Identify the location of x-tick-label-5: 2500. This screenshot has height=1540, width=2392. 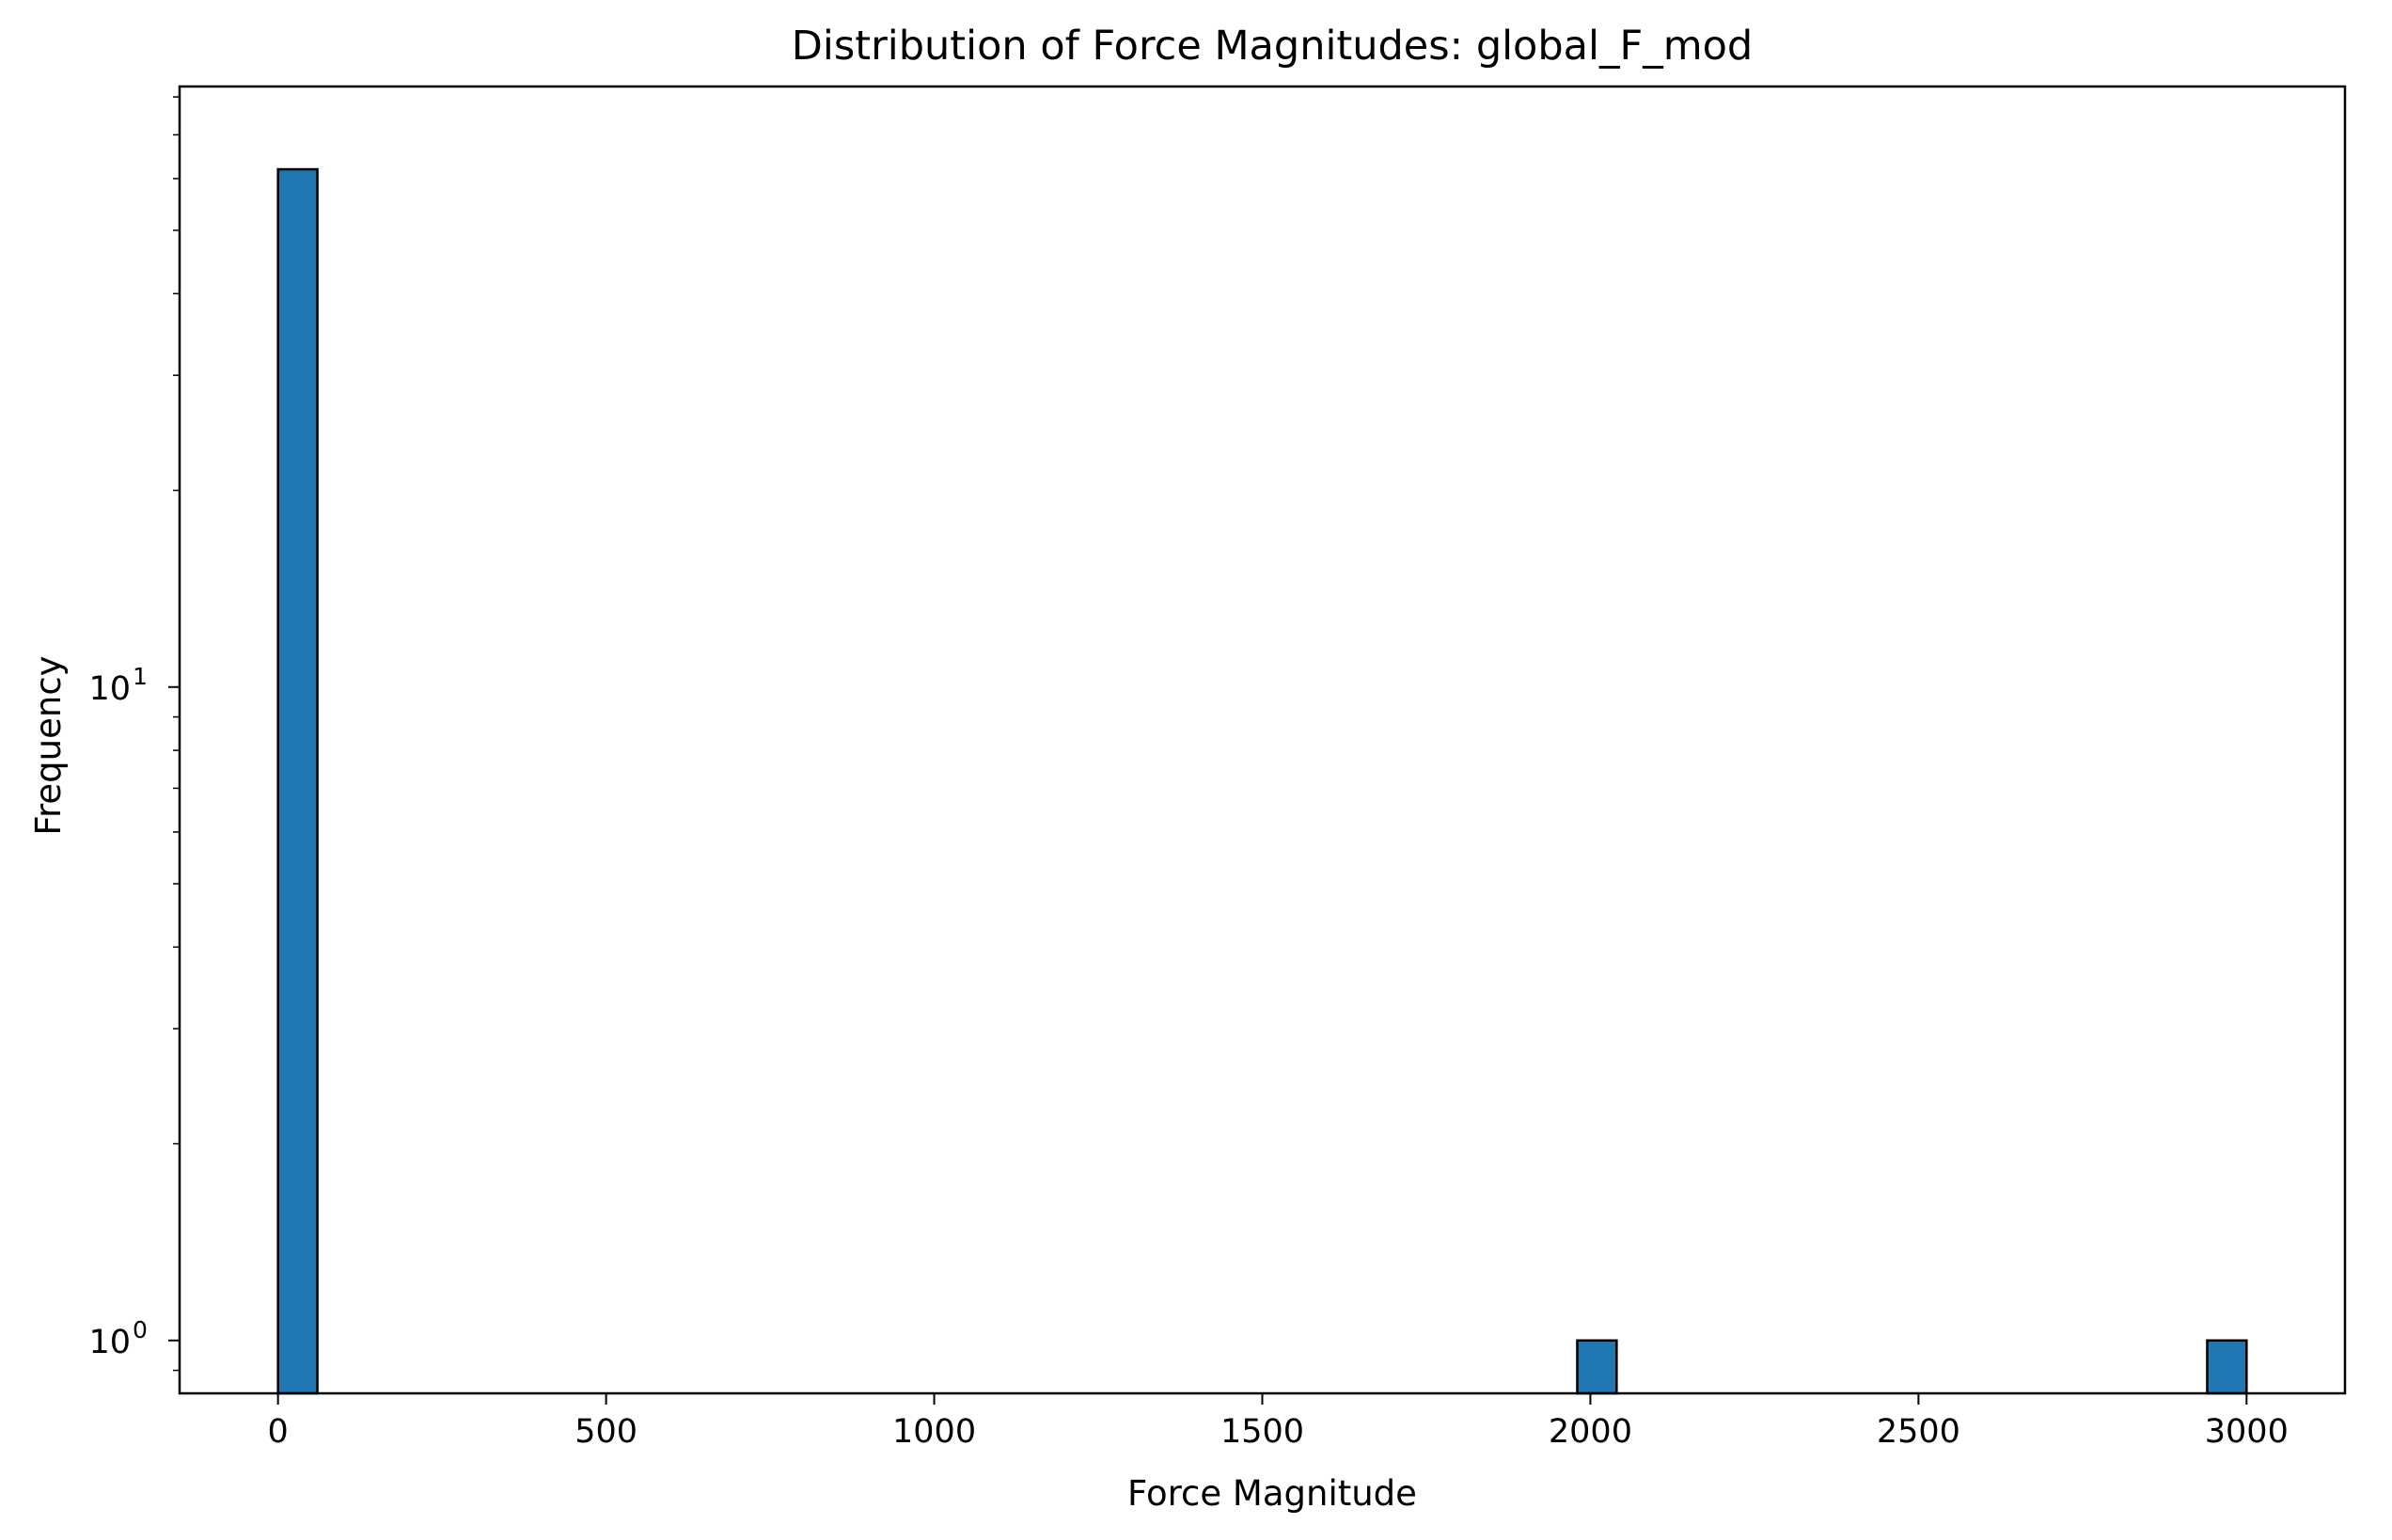
(1918, 1432).